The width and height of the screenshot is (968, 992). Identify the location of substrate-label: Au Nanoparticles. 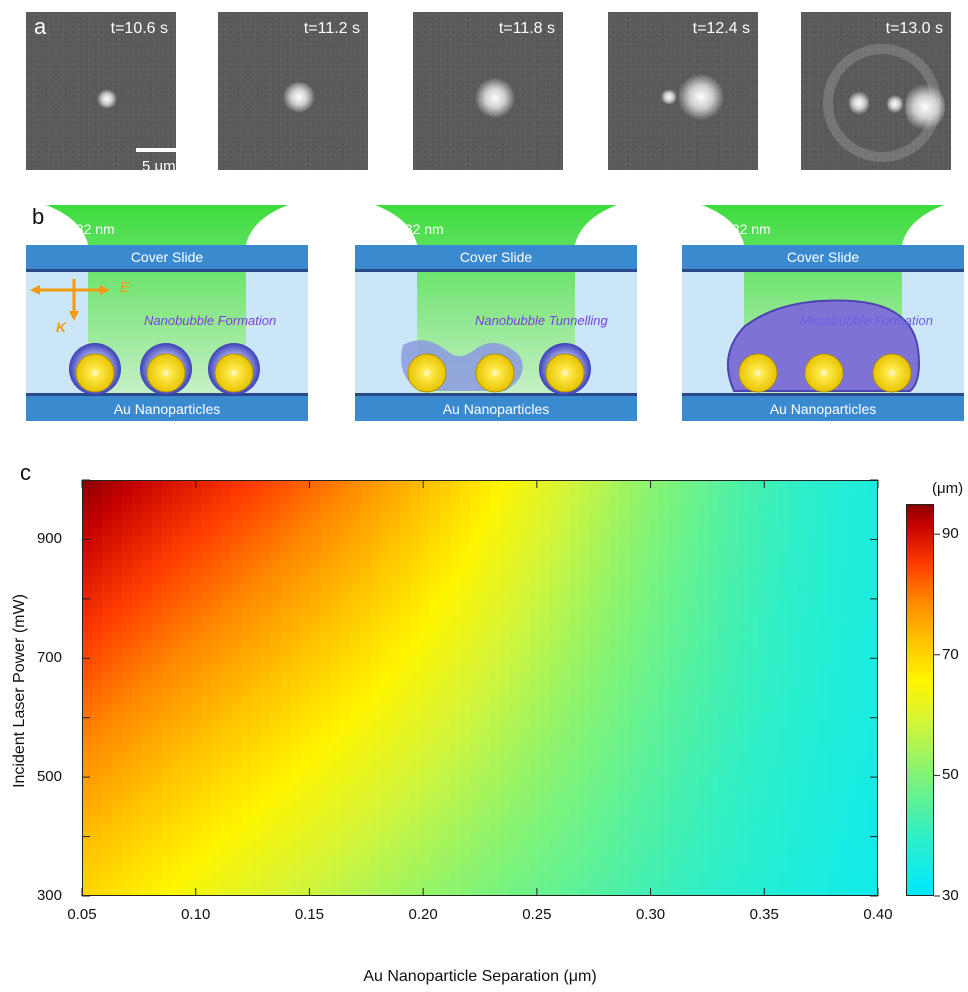
(496, 409).